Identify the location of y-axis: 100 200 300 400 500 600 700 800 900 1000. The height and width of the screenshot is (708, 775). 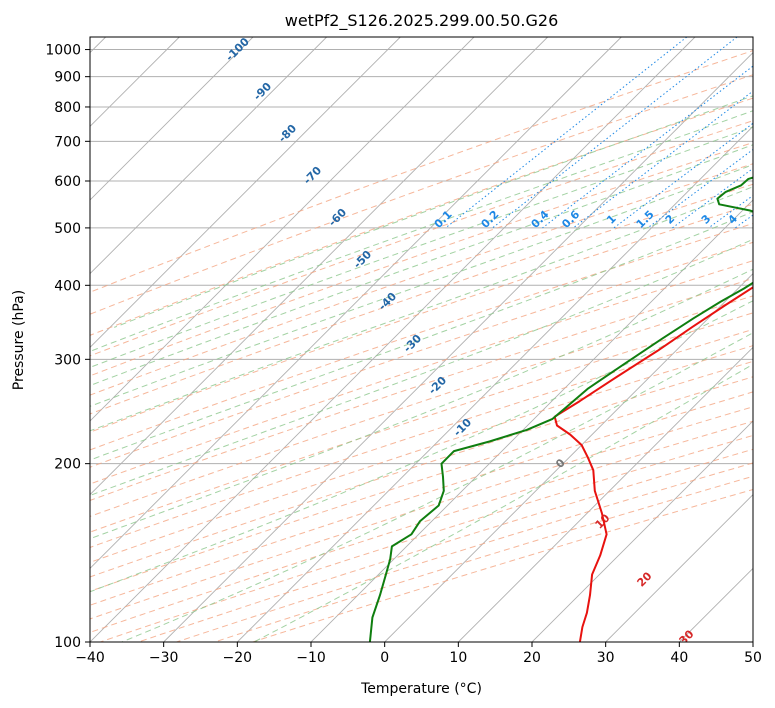
(67, 347).